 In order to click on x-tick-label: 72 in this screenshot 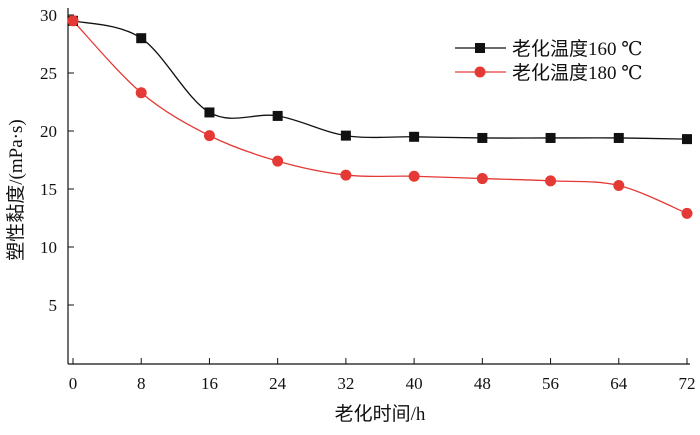, I will do `click(687, 383)`.